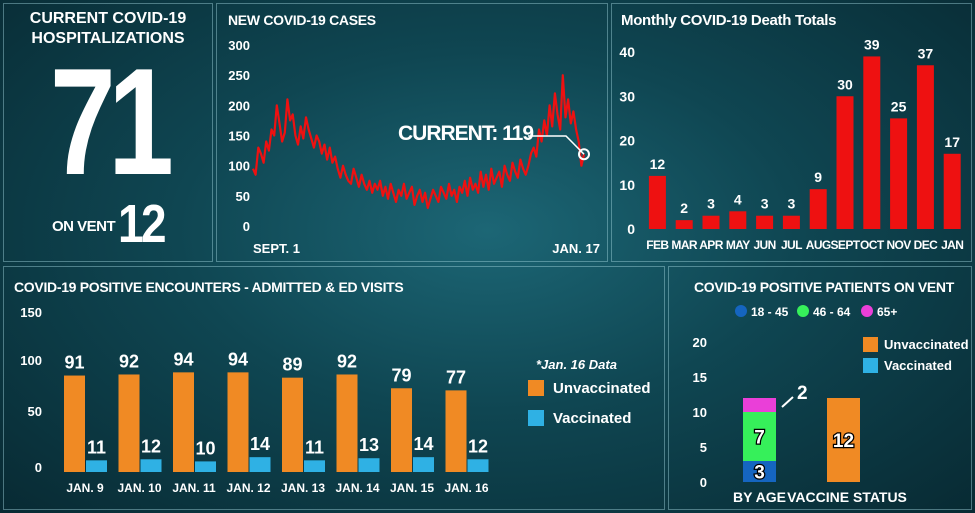 The width and height of the screenshot is (975, 513). What do you see at coordinates (194, 488) in the screenshot?
I see `encounters-x-tick-label: JAN. 11` at bounding box center [194, 488].